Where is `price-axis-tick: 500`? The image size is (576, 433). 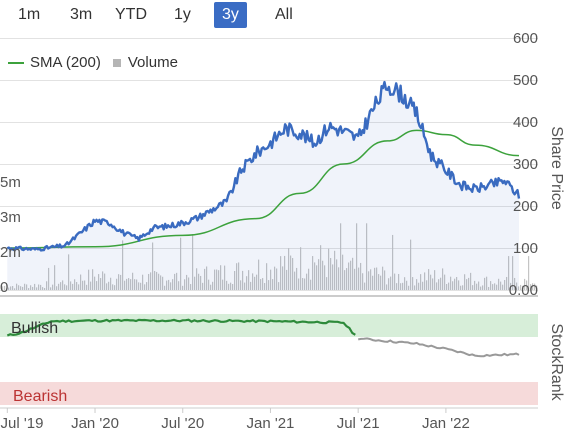 price-axis-tick: 500 is located at coordinates (525, 80).